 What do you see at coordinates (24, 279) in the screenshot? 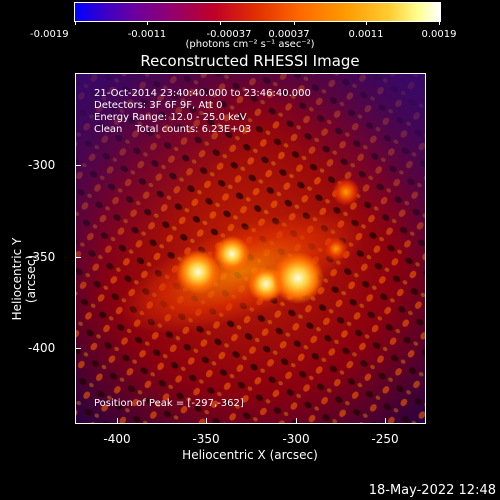
I see `y-axis-label: Heliocentric Y (arcsec)` at bounding box center [24, 279].